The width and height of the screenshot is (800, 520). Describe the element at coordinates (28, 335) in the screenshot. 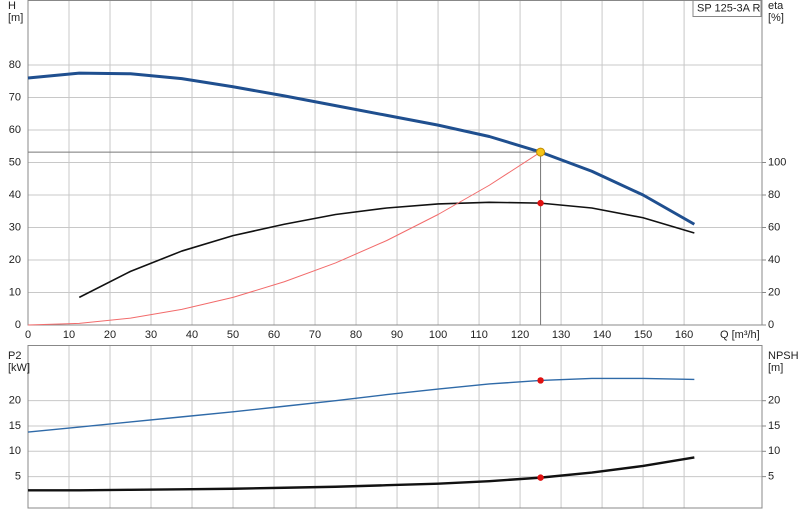

I see `x-tick-label: 0` at that location.